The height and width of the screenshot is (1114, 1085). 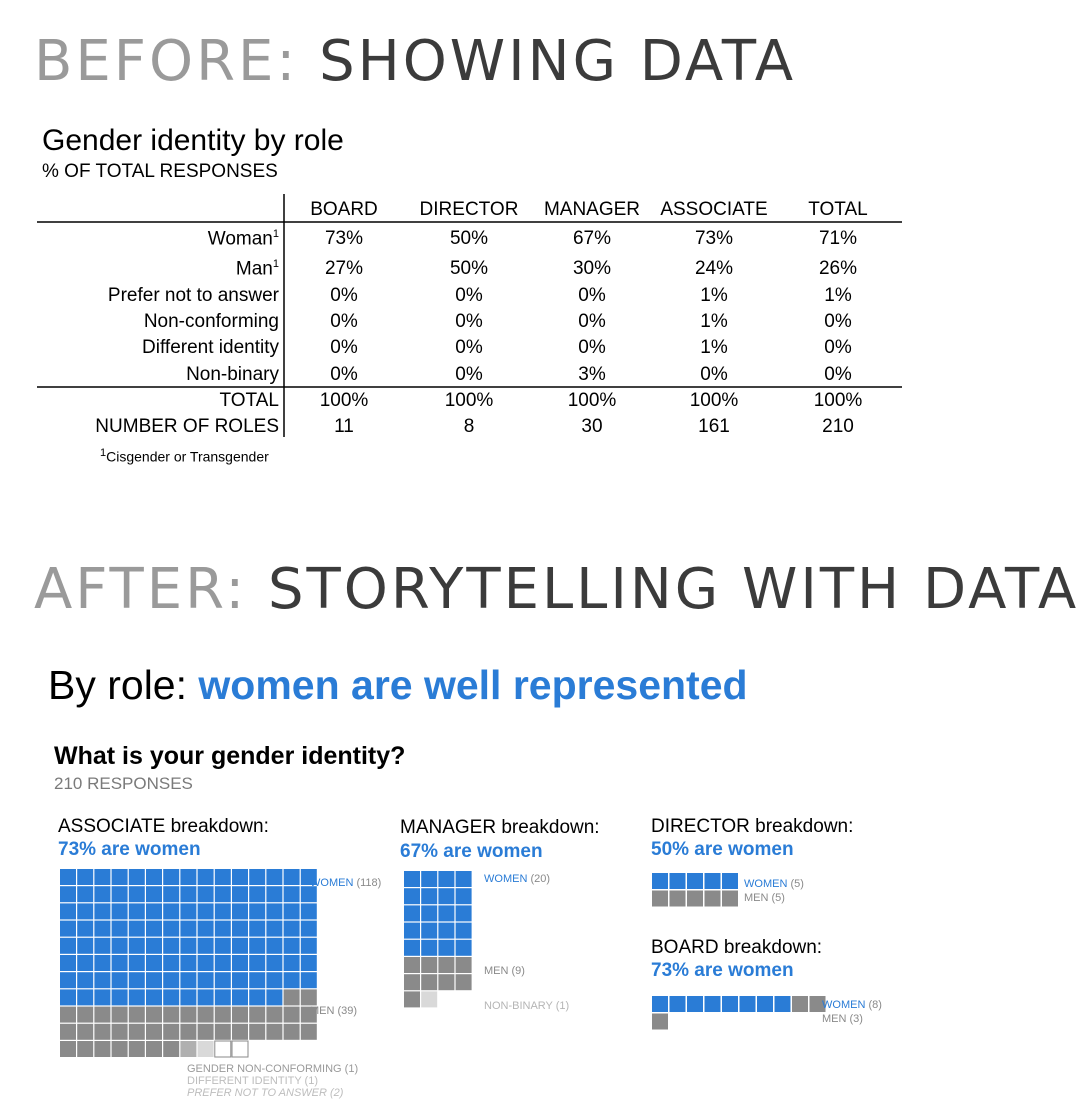 I want to click on table-footnote: 1Cisgender or Transgender, so click(x=184, y=456).